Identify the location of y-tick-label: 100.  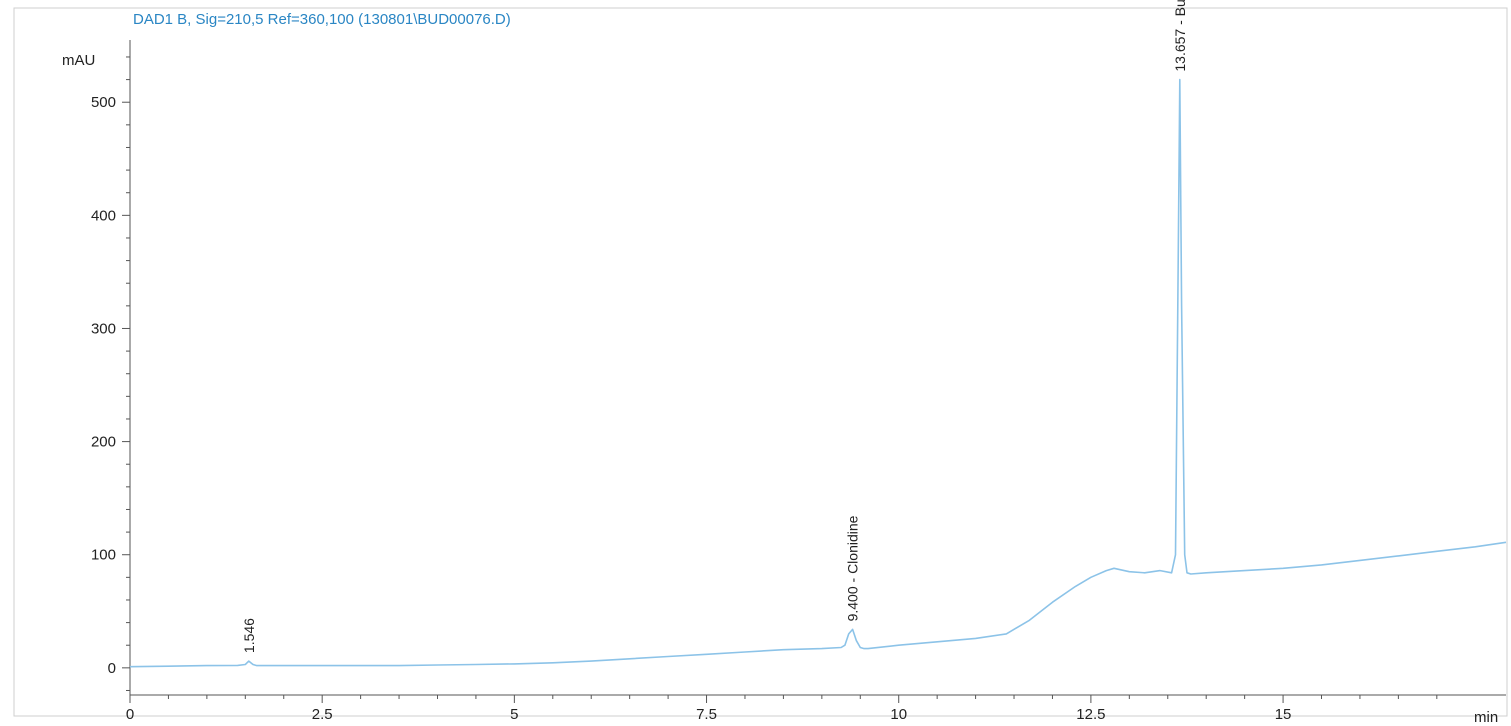
(103, 555).